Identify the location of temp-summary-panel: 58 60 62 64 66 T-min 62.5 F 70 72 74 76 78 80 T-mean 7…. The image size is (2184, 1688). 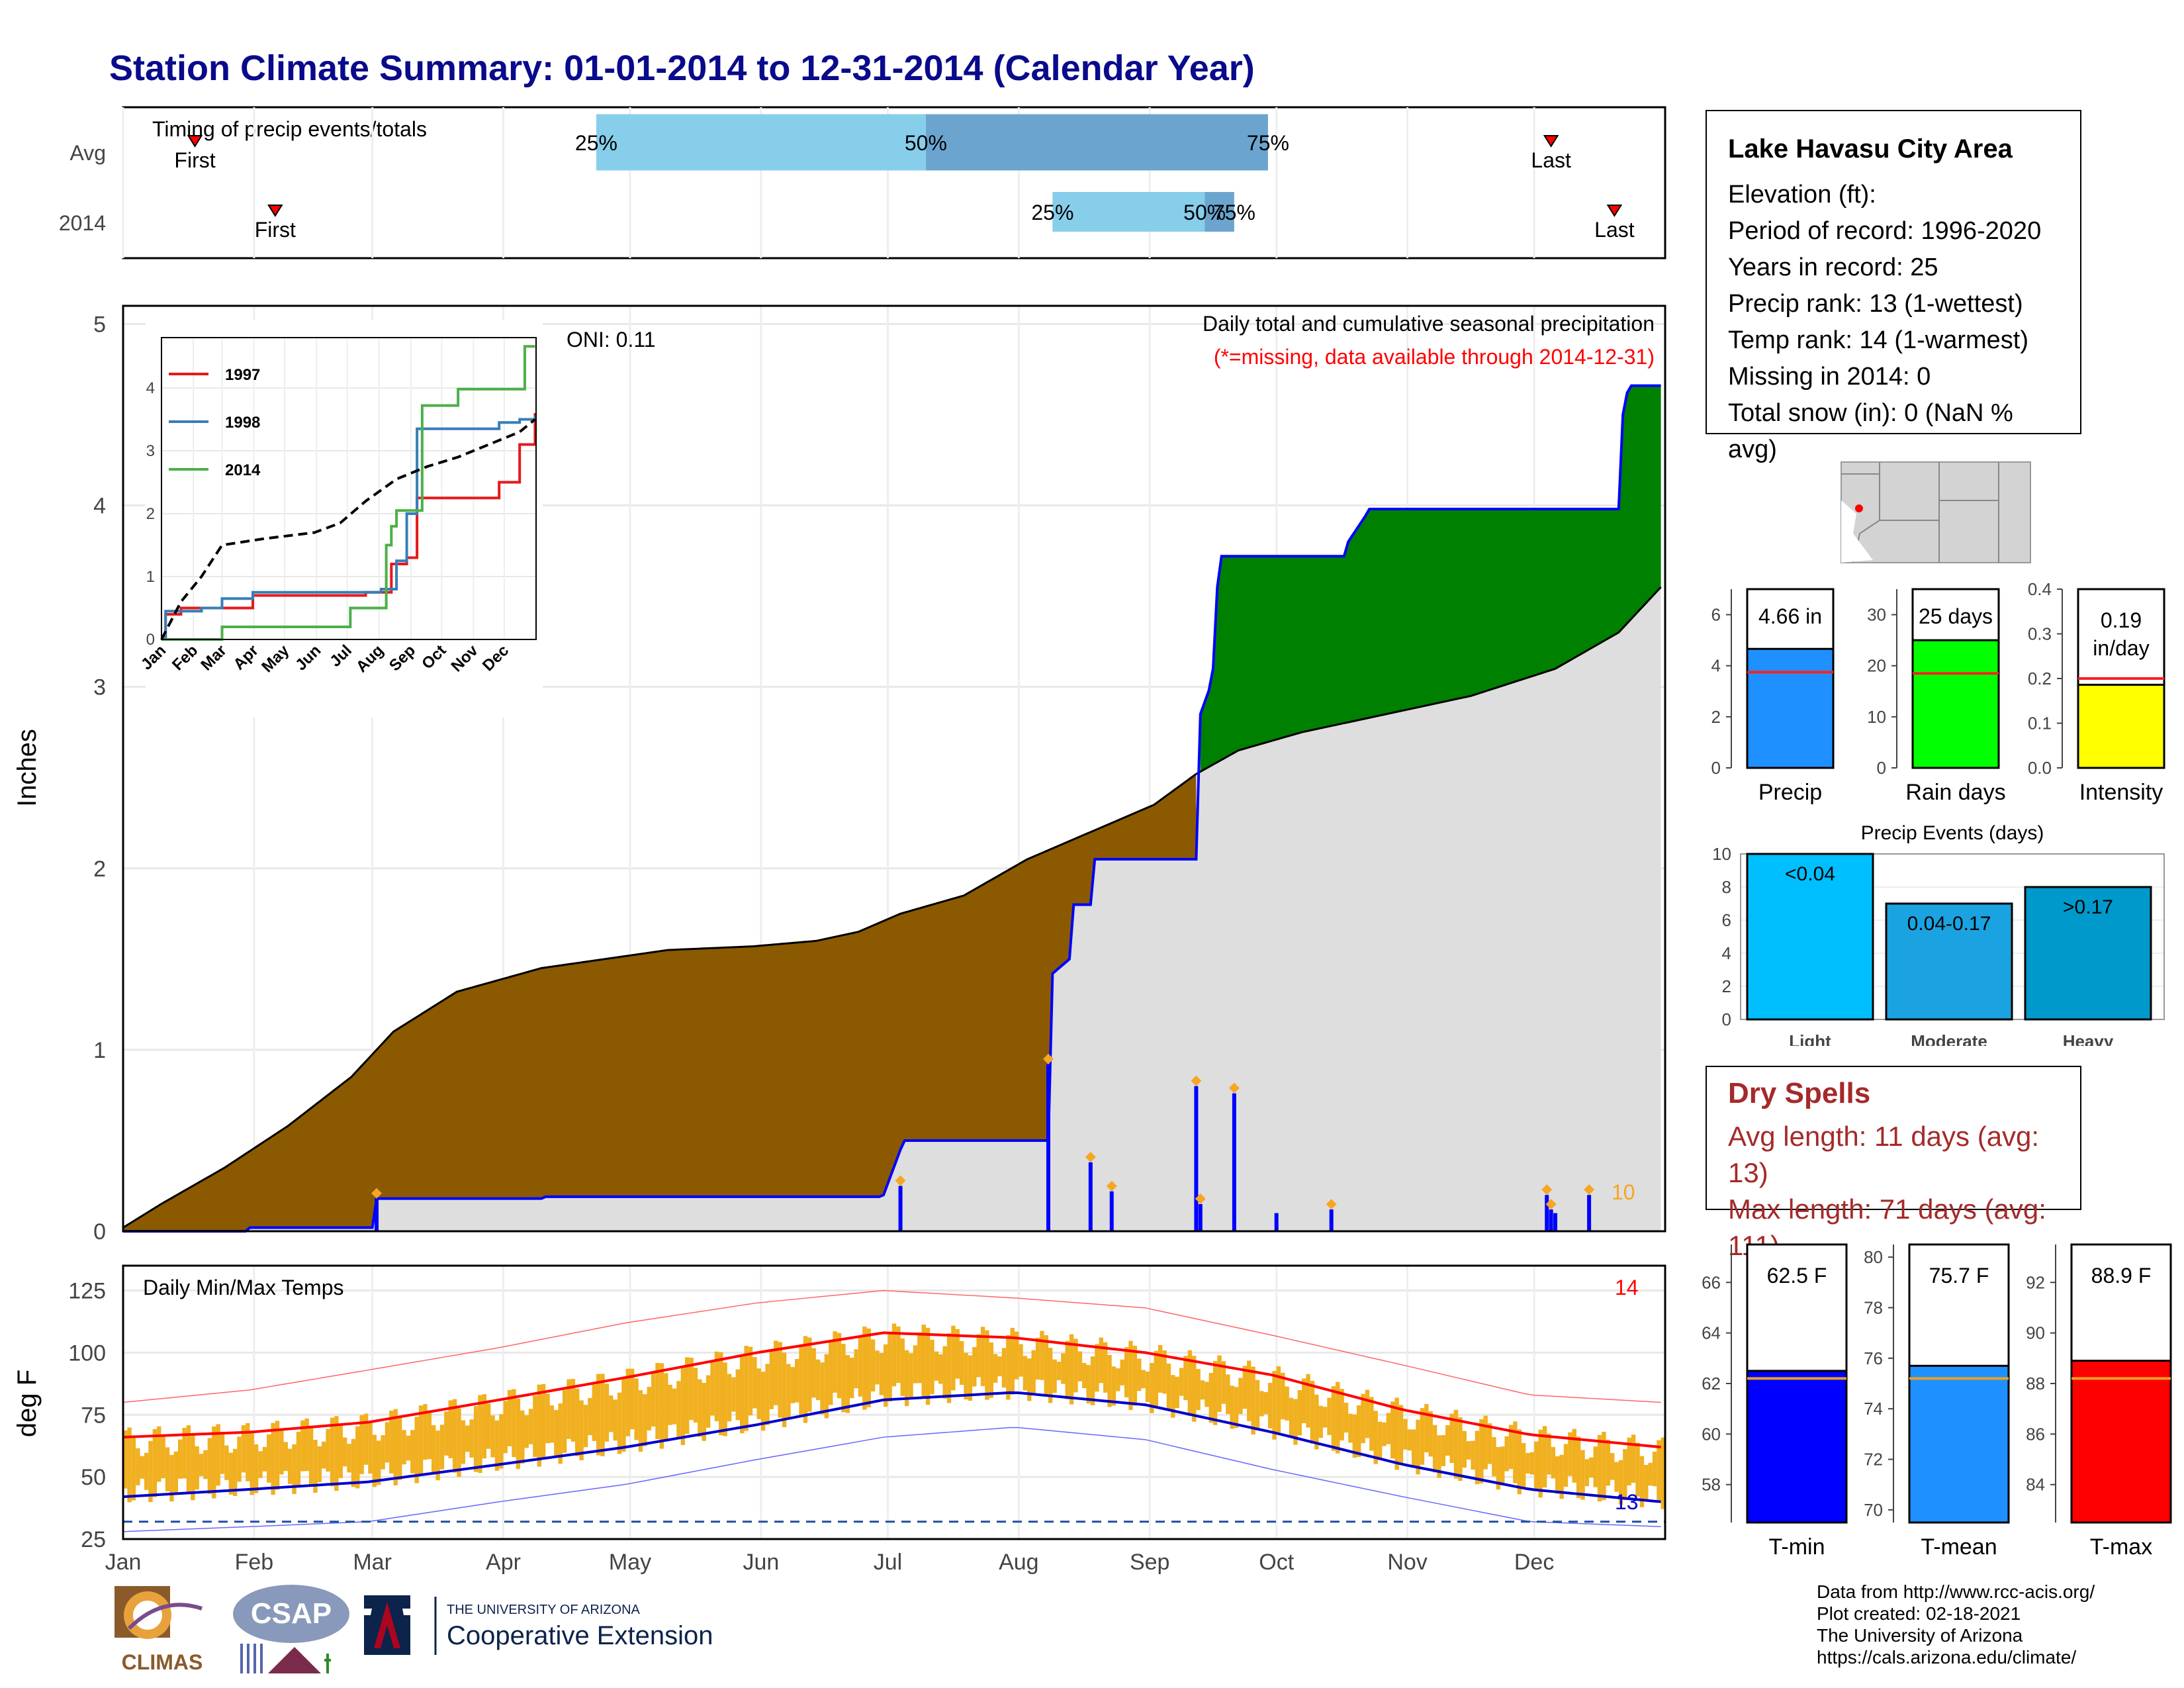
(1937, 1401).